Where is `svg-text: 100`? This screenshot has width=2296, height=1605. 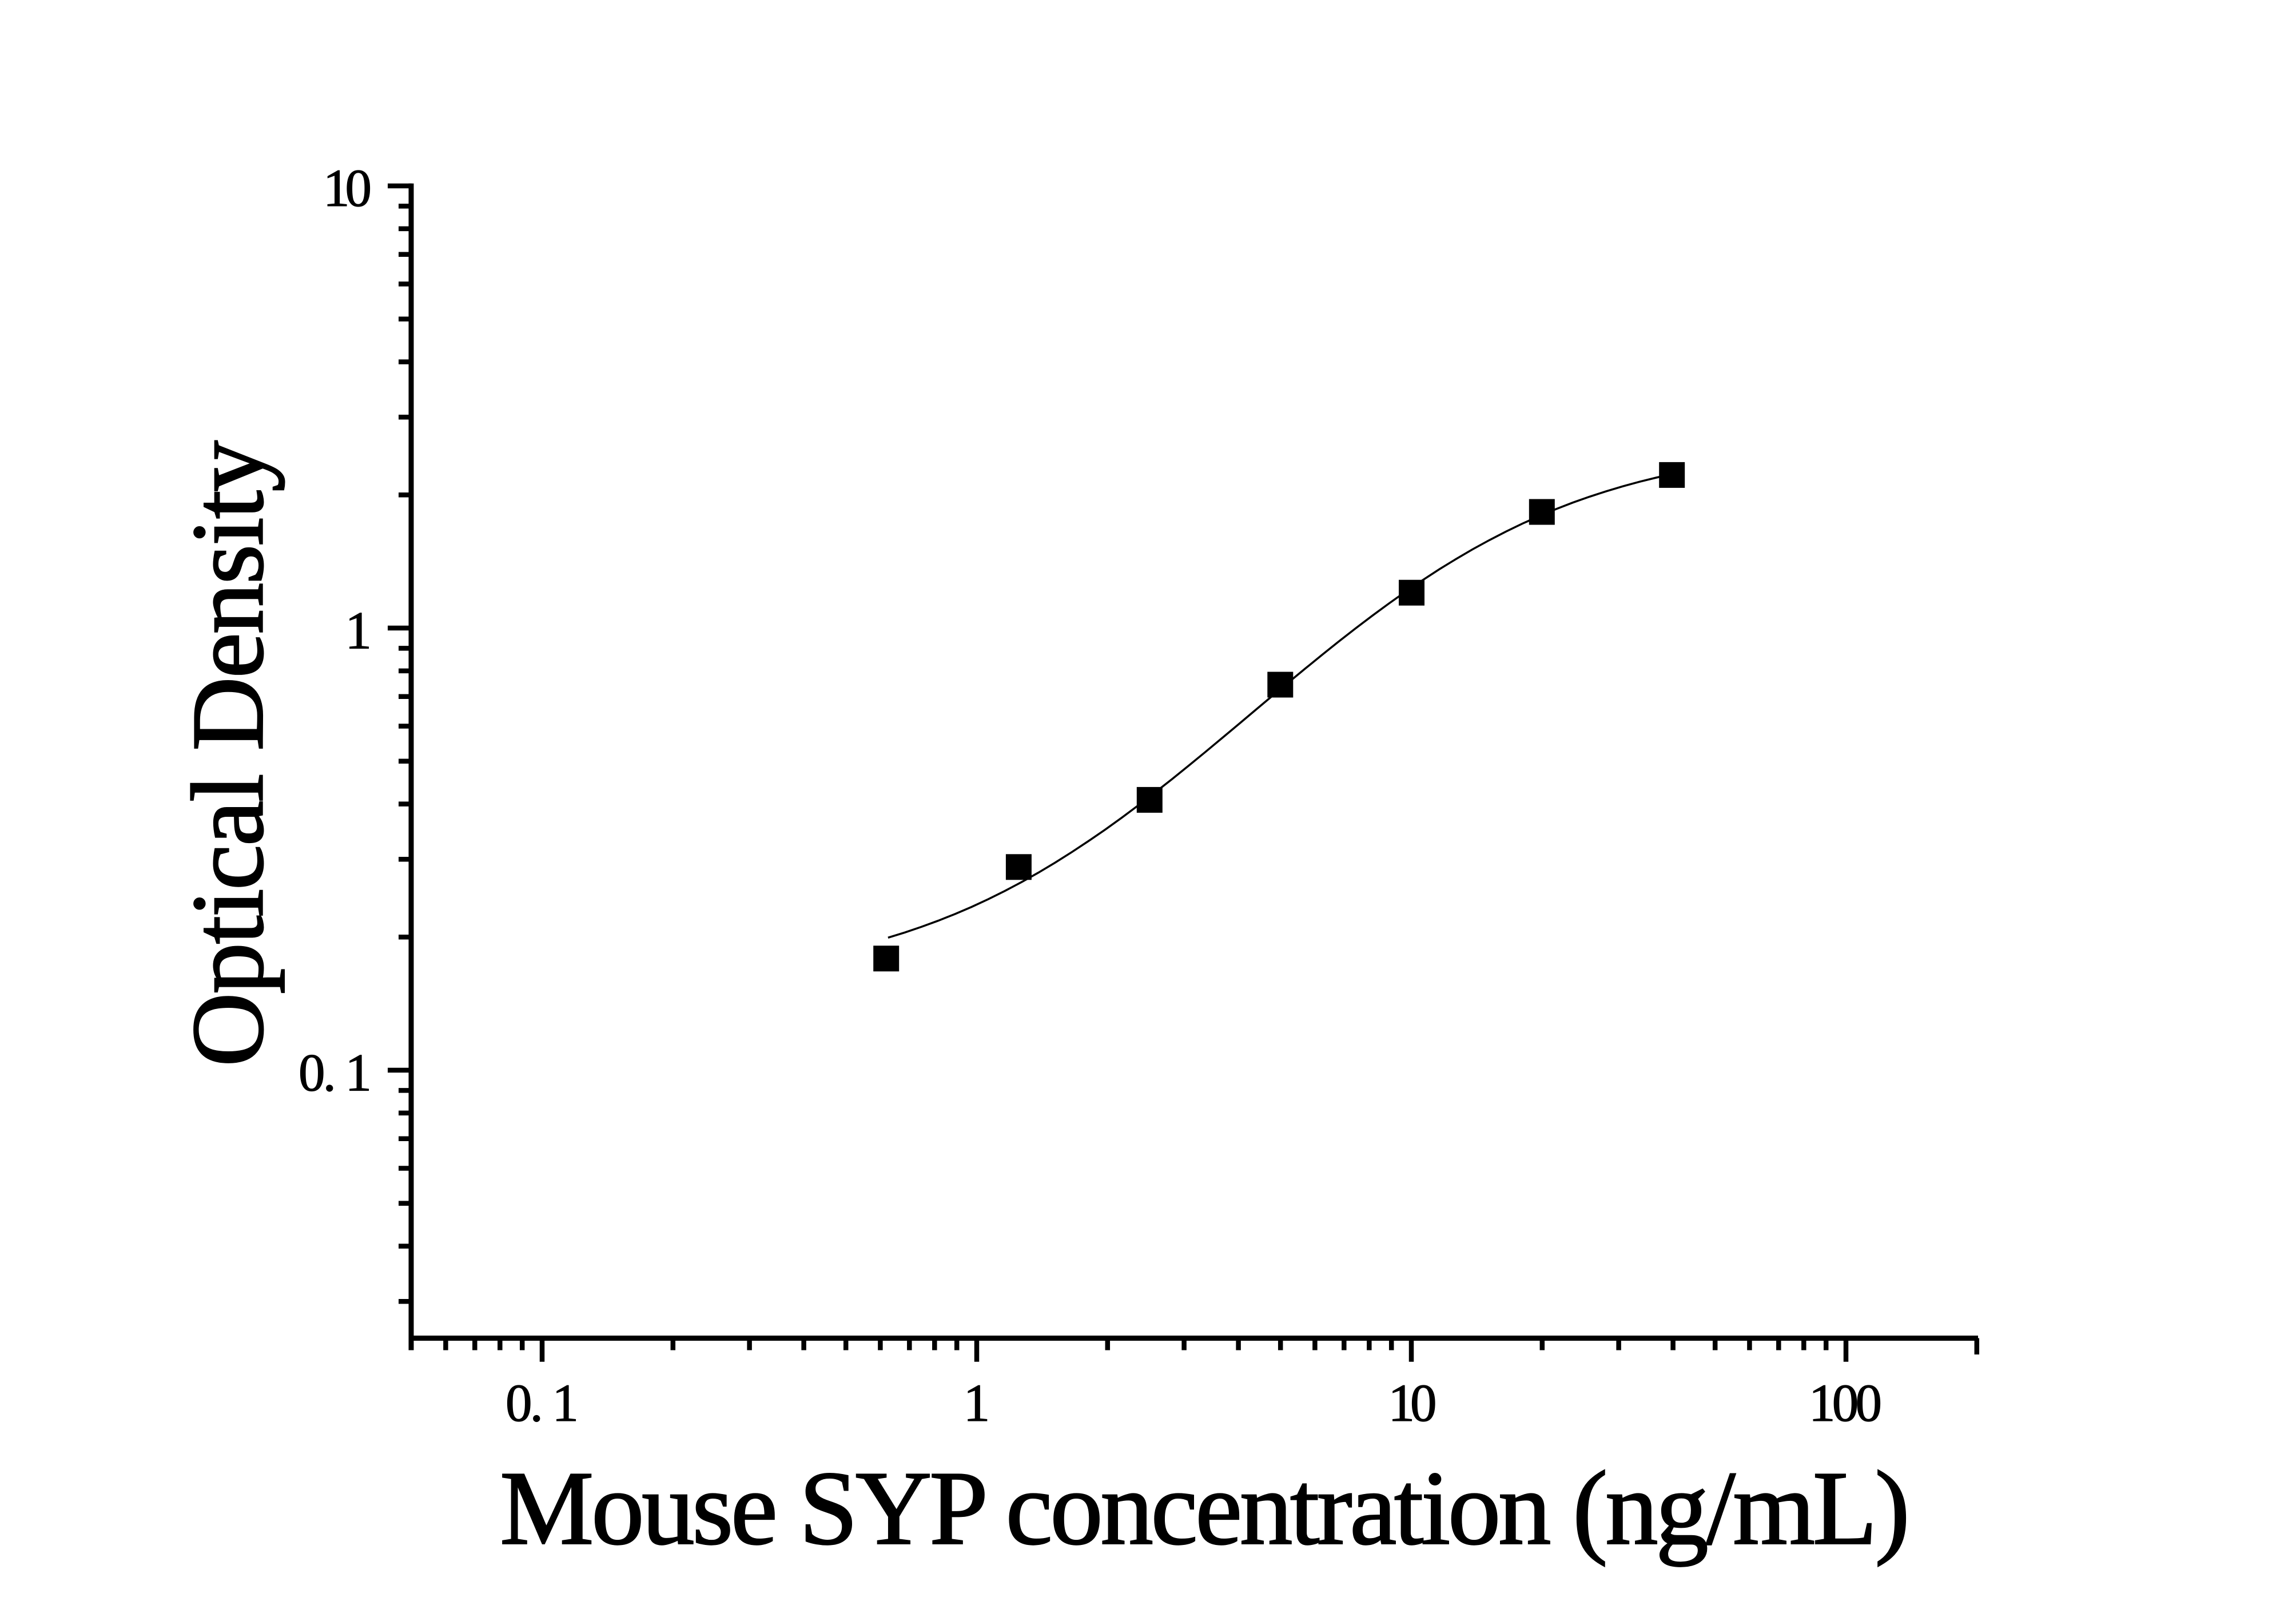
svg-text: 100 is located at coordinates (1846, 1403).